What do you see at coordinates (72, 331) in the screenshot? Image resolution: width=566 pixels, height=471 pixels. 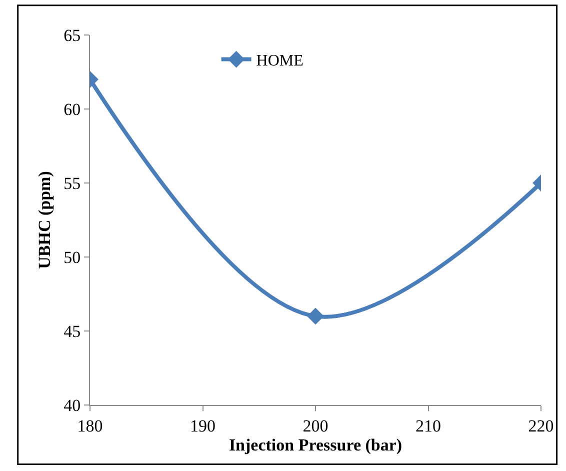 I see `y-tick-label: 45` at bounding box center [72, 331].